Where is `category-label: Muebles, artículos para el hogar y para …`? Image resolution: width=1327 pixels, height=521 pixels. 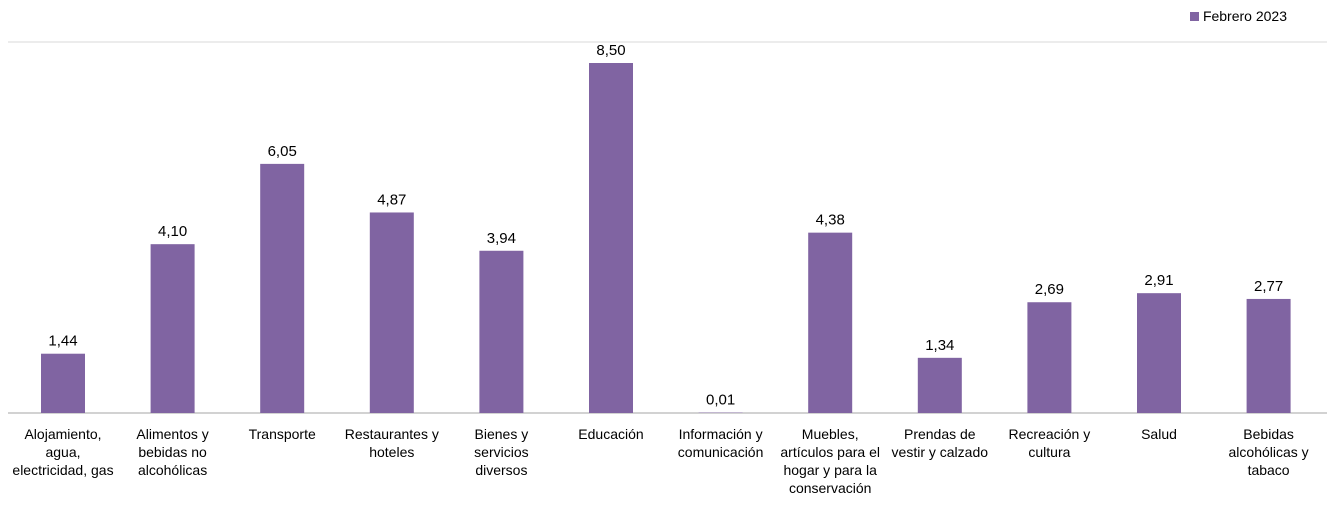 category-label: Muebles, artículos para el hogar y para … is located at coordinates (830, 461).